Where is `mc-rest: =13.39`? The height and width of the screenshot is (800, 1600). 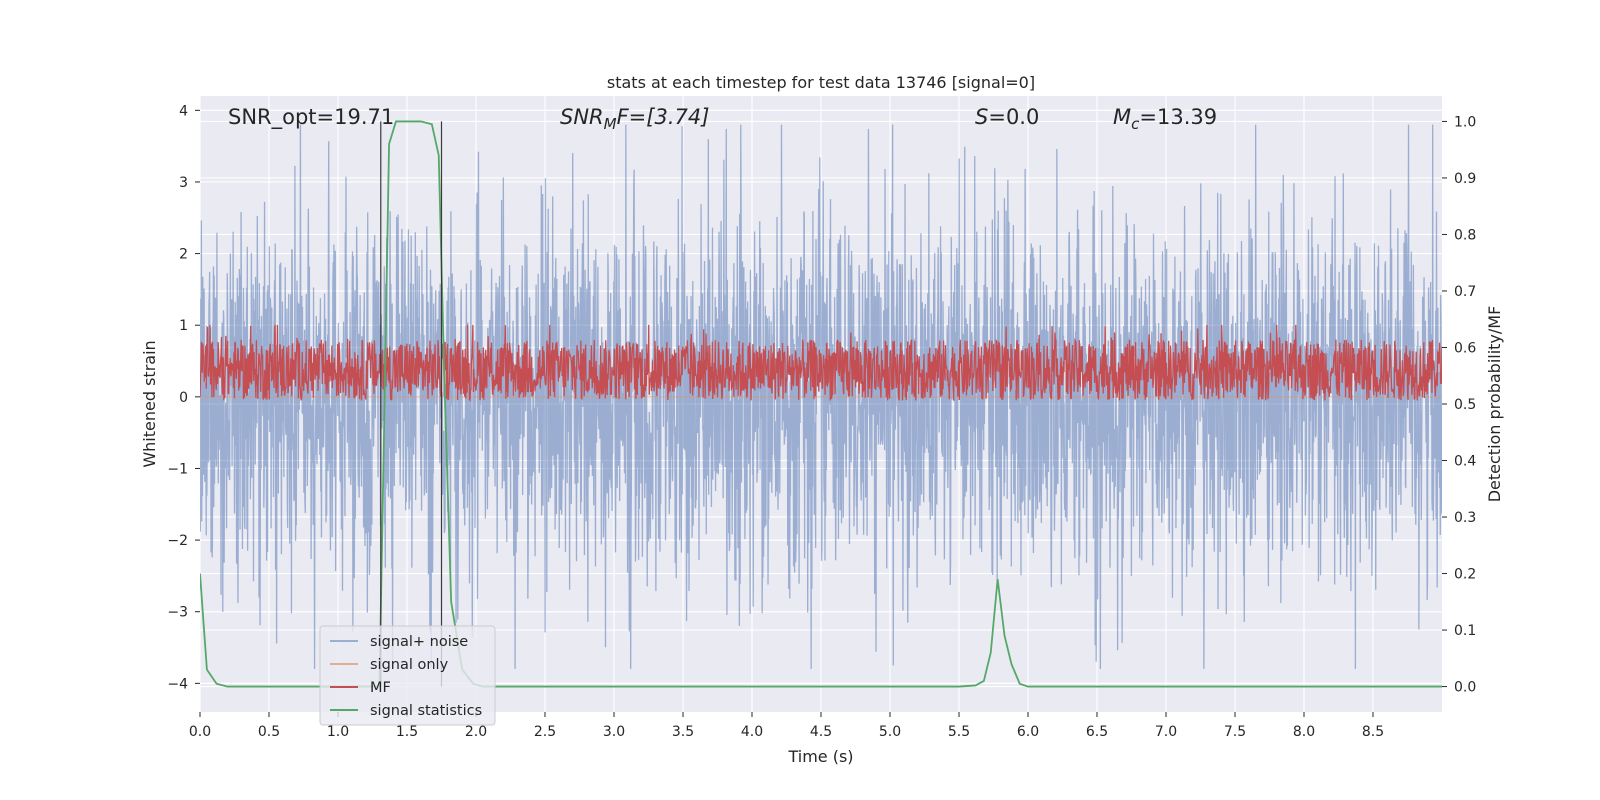
mc-rest: =13.39 is located at coordinates (1178, 117).